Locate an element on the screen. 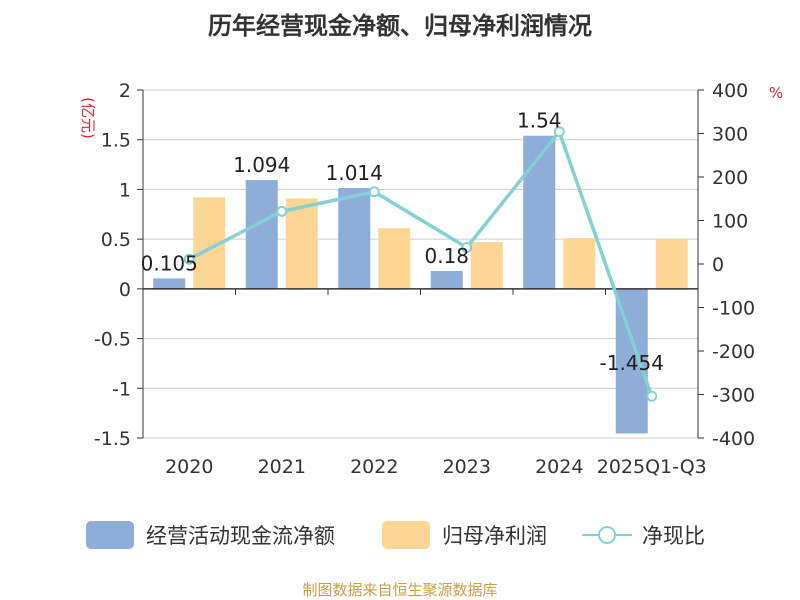 The height and width of the screenshot is (600, 800). legend: 经营活动现金流净额 归母净利润 净现比 is located at coordinates (395, 535).